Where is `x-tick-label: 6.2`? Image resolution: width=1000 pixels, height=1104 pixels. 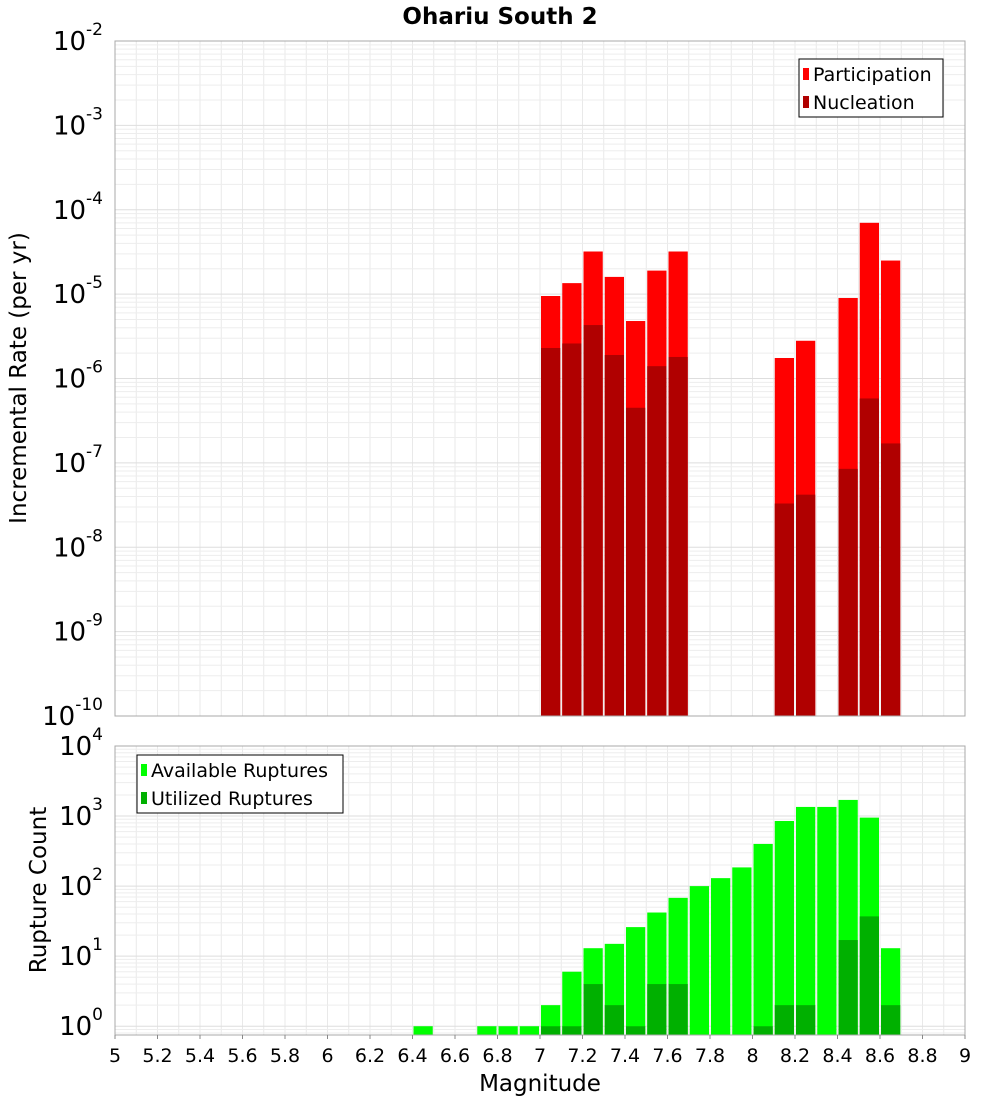
x-tick-label: 6.2 is located at coordinates (370, 1056).